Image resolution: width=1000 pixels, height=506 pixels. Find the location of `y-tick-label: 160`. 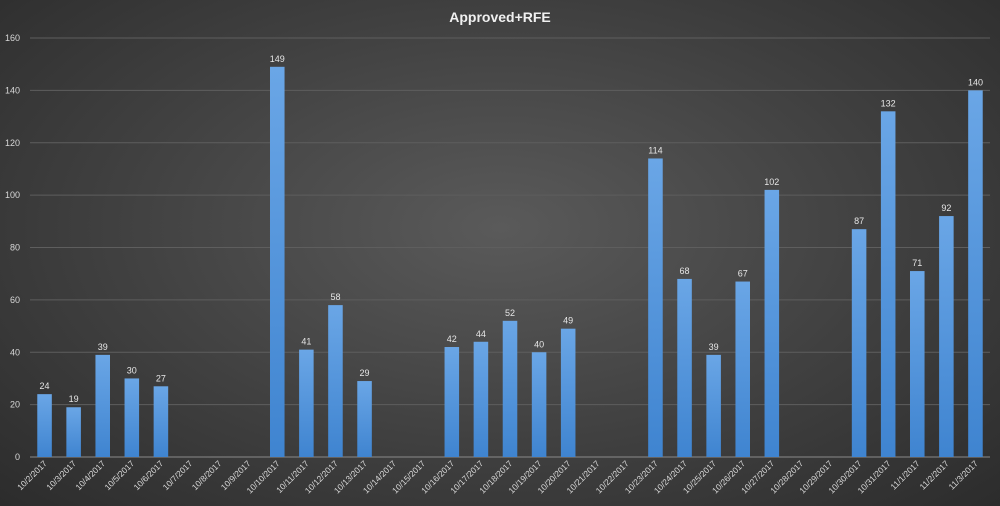

y-tick-label: 160 is located at coordinates (12, 38).